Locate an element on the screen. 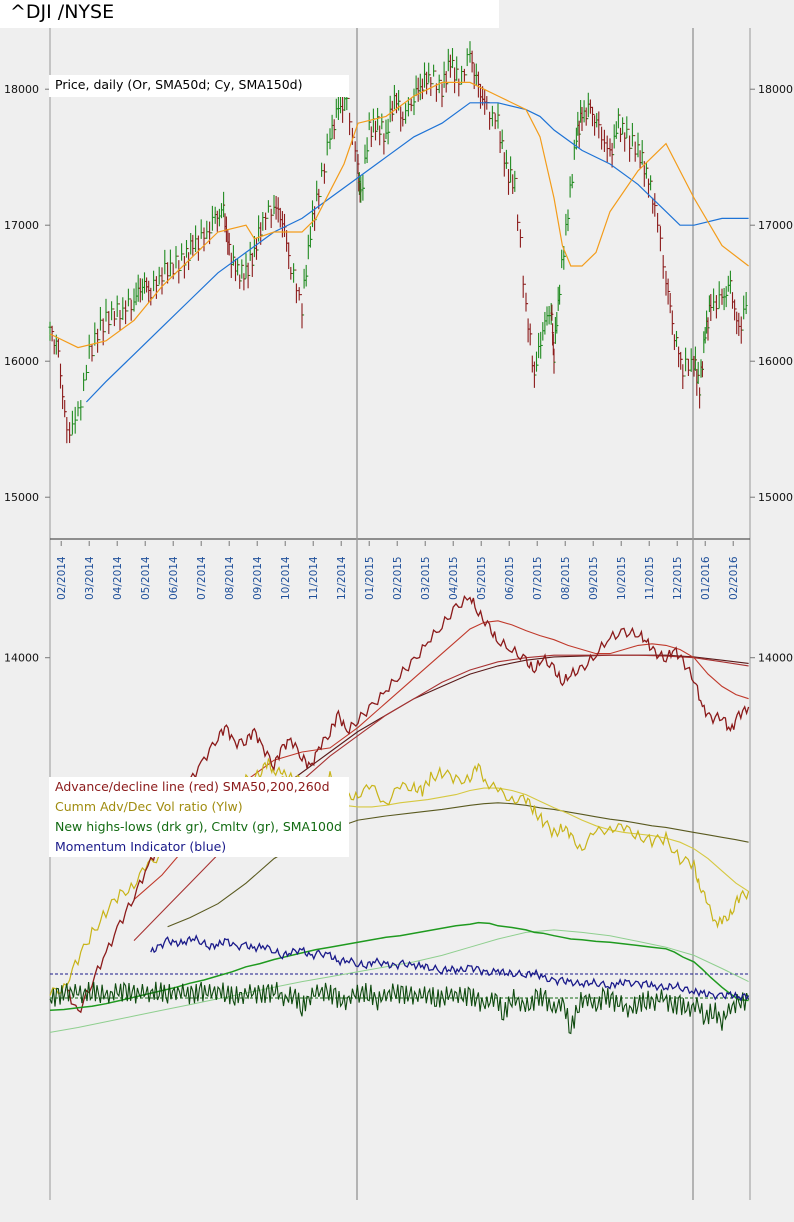 This screenshot has height=1222, width=794. price-y-tick-label-left: 16000 is located at coordinates (21, 361).